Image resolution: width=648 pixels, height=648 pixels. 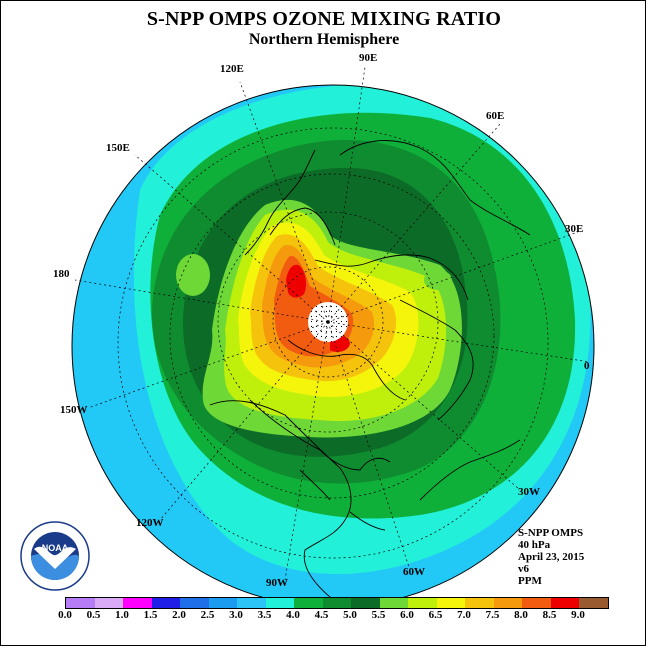 What do you see at coordinates (55, 556) in the screenshot?
I see `noaa-logo-icon: NOAA` at bounding box center [55, 556].